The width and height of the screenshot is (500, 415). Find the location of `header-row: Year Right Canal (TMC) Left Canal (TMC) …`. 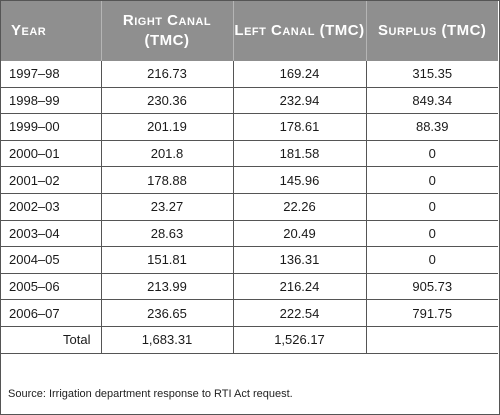

header-row: Year Right Canal (TMC) Left Canal (TMC) … is located at coordinates (249, 31).